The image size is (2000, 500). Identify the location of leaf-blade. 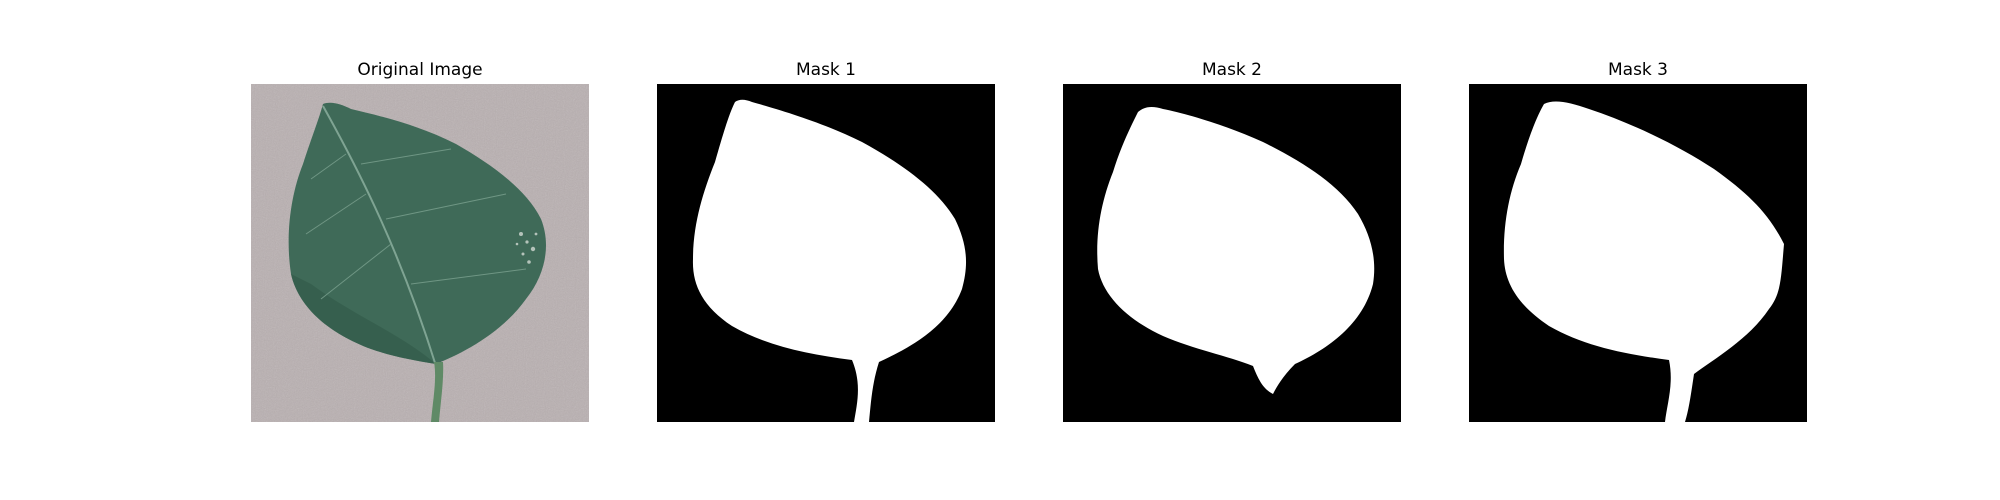
(417, 233).